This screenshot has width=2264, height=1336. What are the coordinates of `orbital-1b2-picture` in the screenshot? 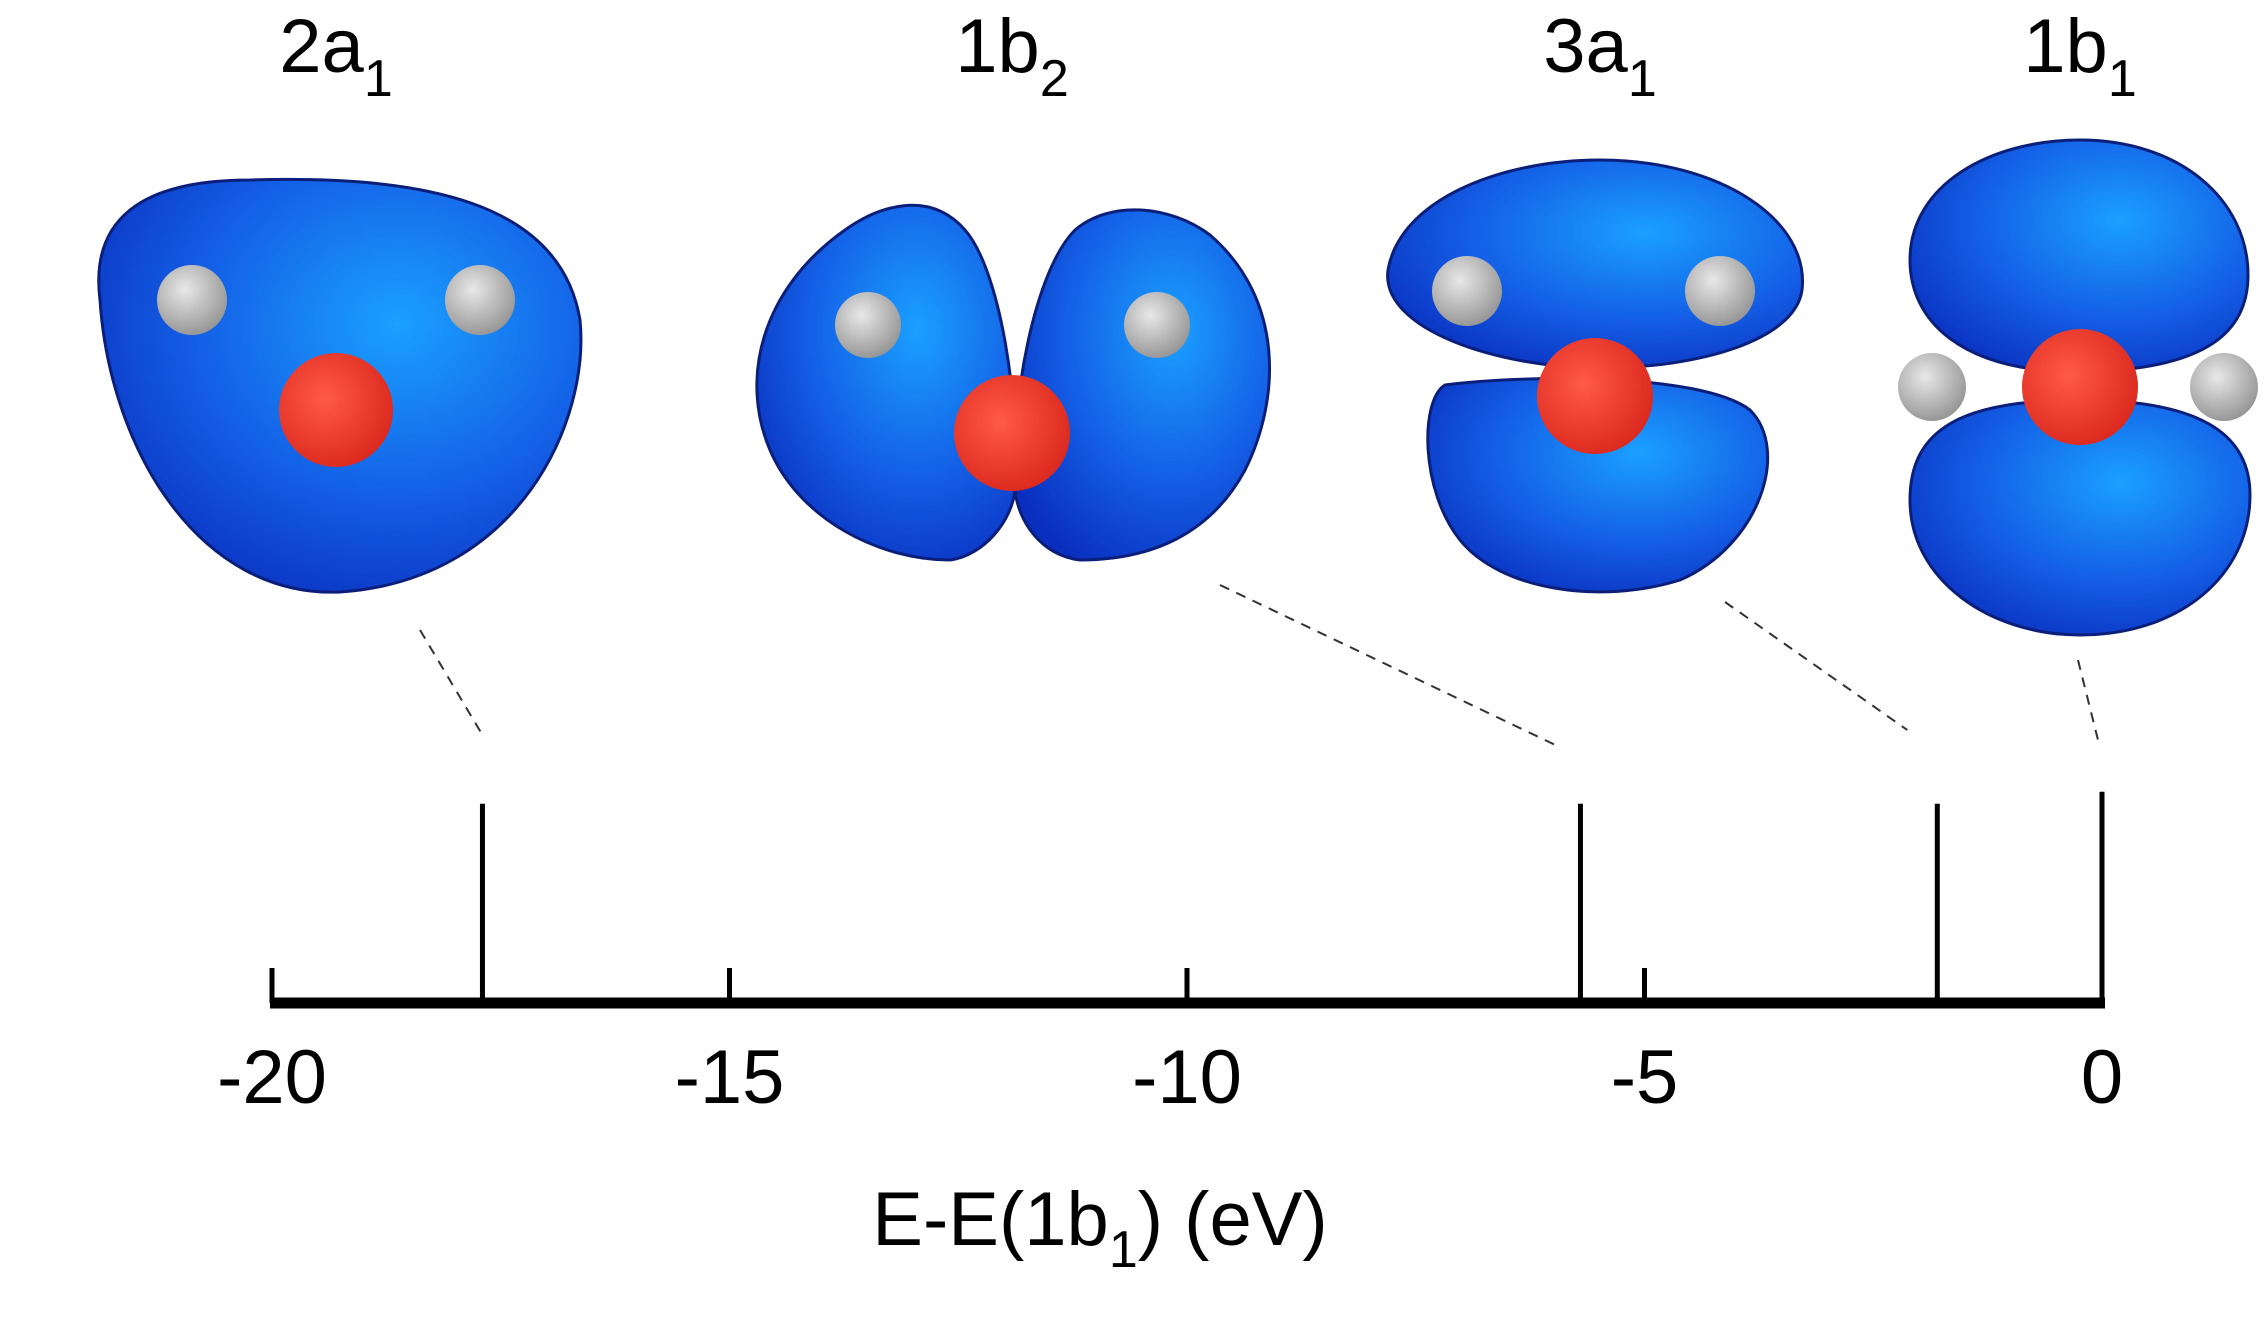 It's located at (1013, 382).